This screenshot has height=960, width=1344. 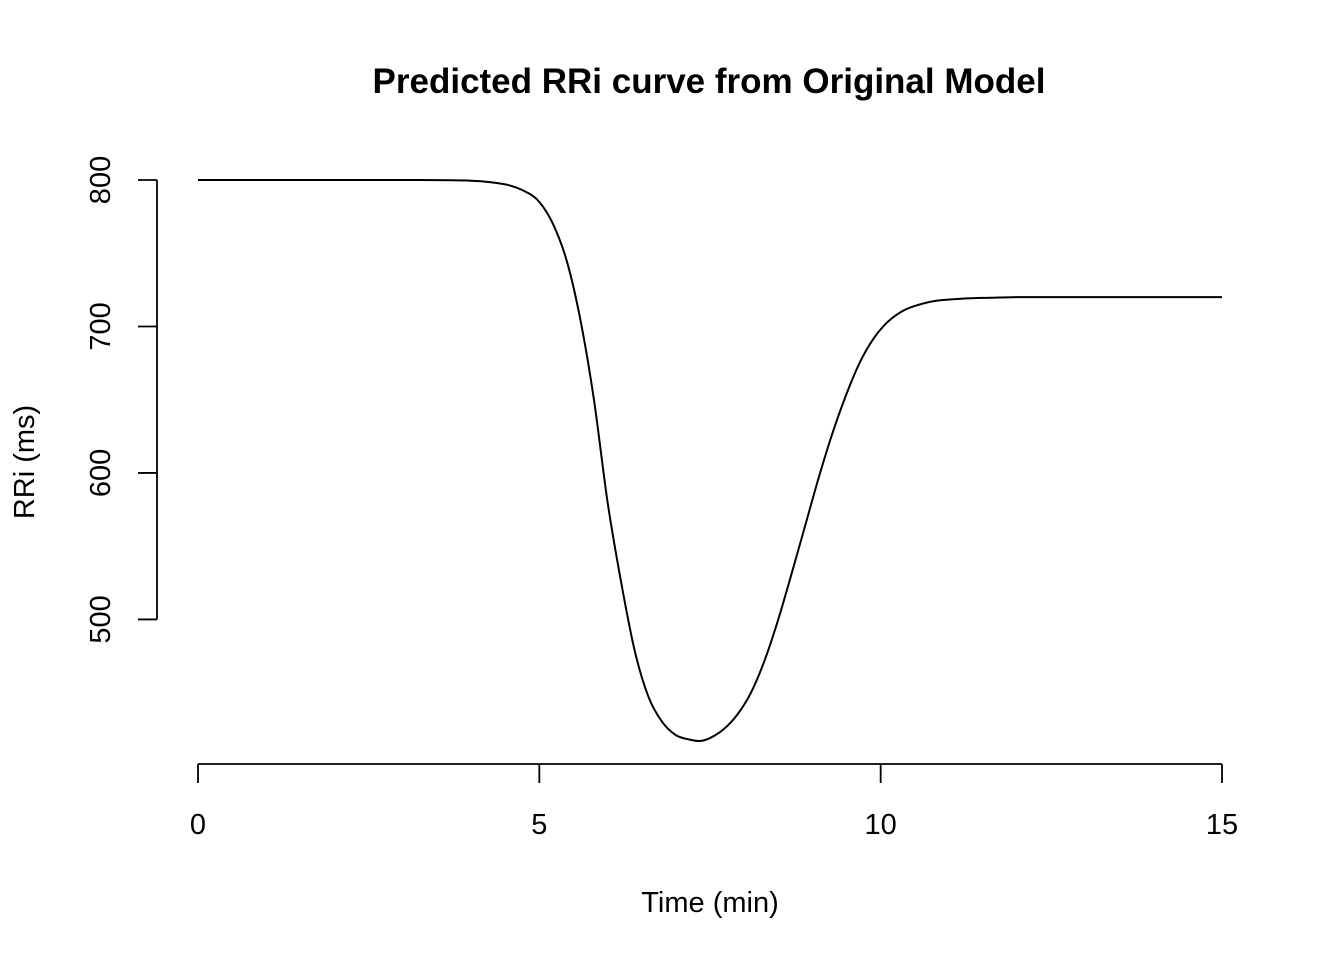 I want to click on y-tick-label: 800, so click(x=101, y=180).